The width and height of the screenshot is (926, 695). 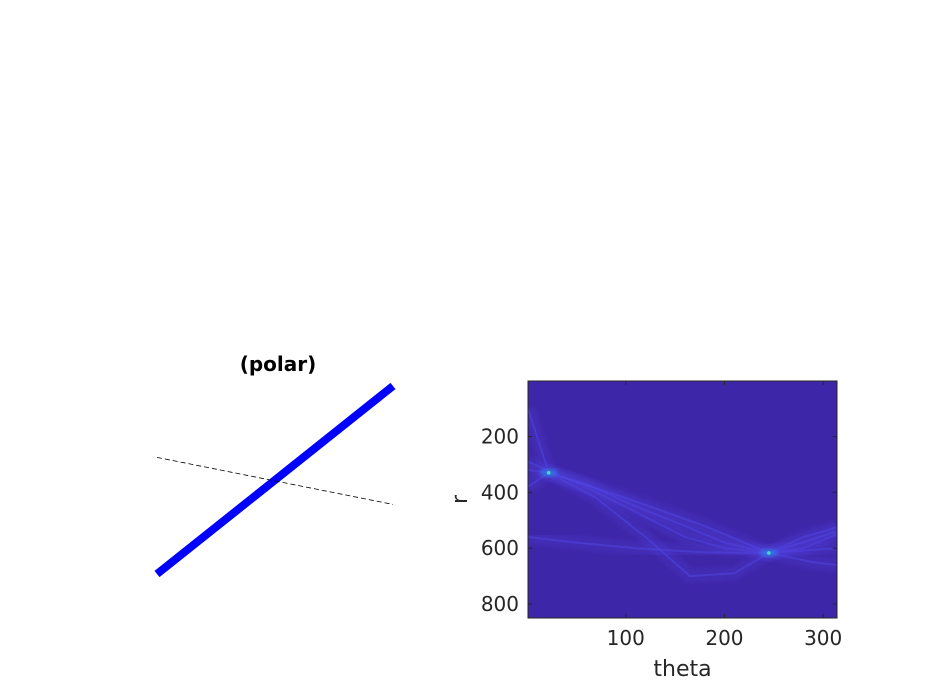 I want to click on x-tick-label-1: 200, so click(x=724, y=638).